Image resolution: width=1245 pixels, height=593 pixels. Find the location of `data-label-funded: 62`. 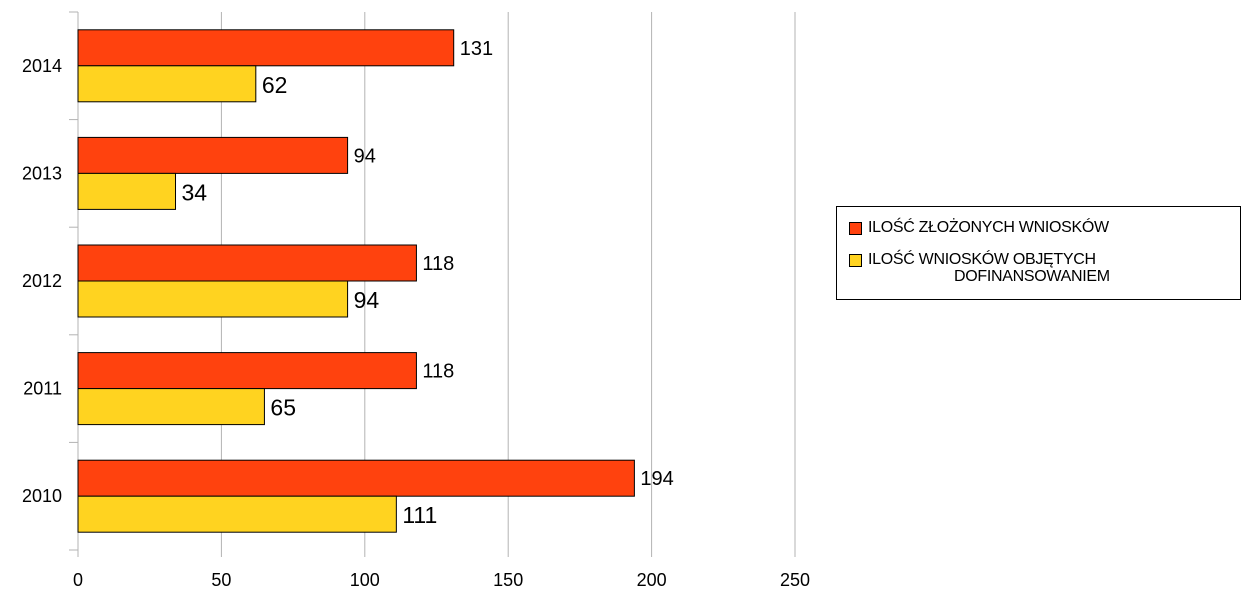

data-label-funded: 62 is located at coordinates (275, 85).